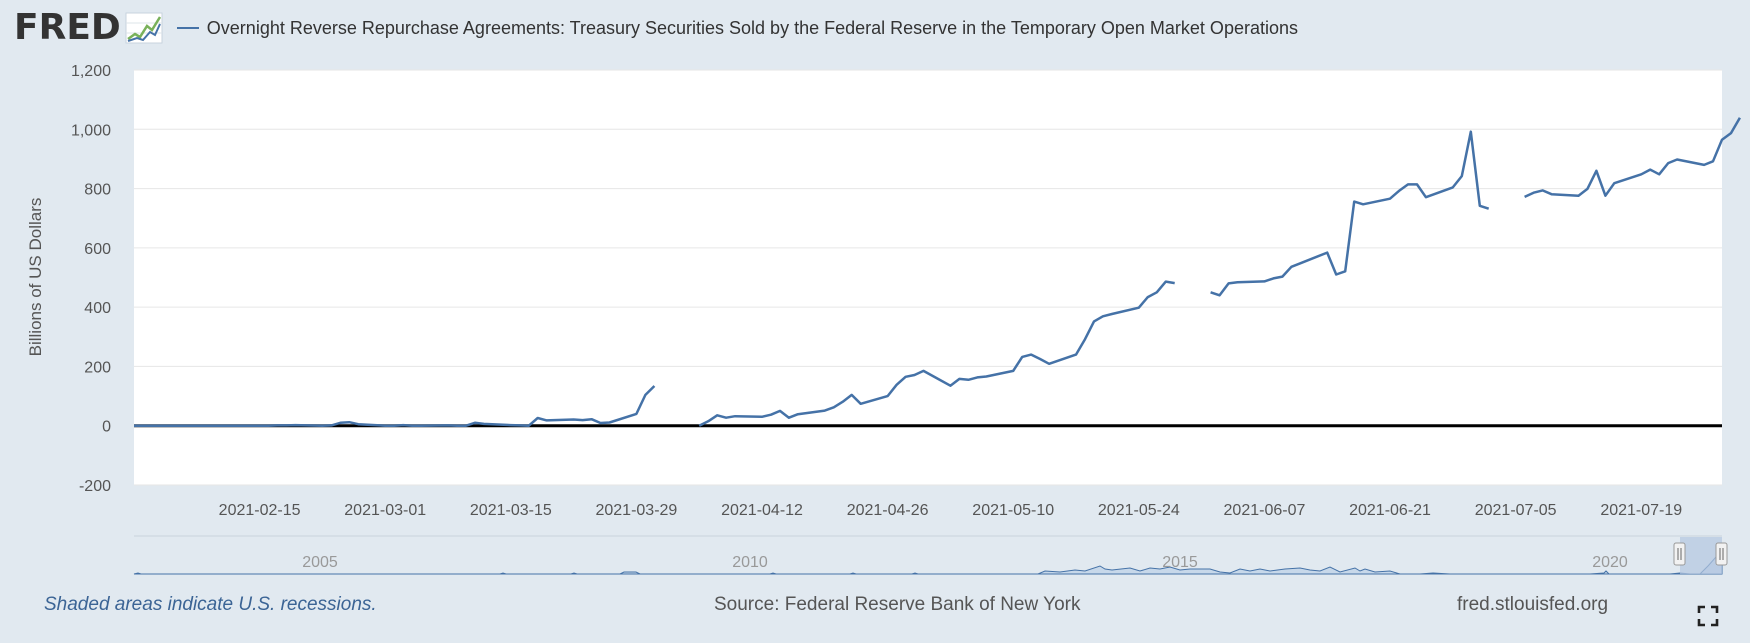 The height and width of the screenshot is (643, 1750). I want to click on y-tick-label: 600, so click(97, 249).